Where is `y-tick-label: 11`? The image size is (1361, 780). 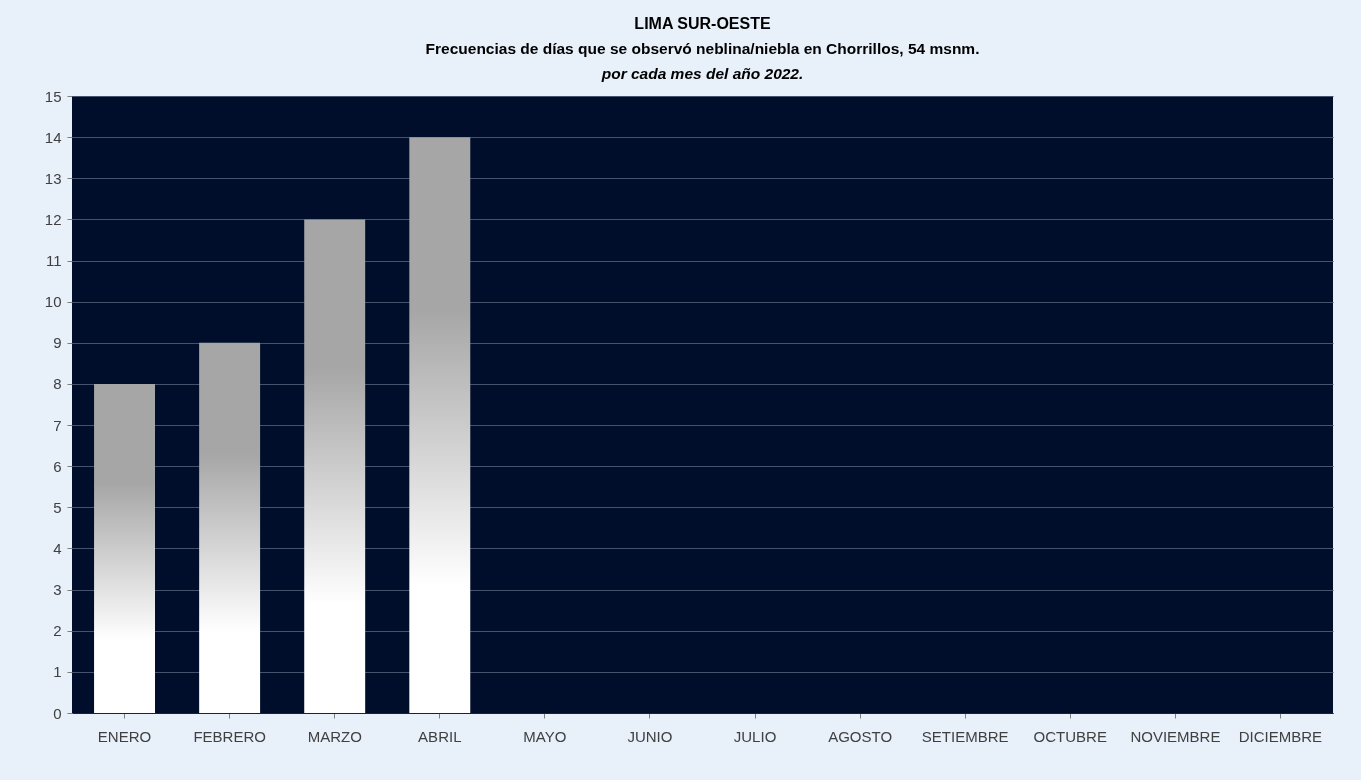
y-tick-label: 11 is located at coordinates (53, 261).